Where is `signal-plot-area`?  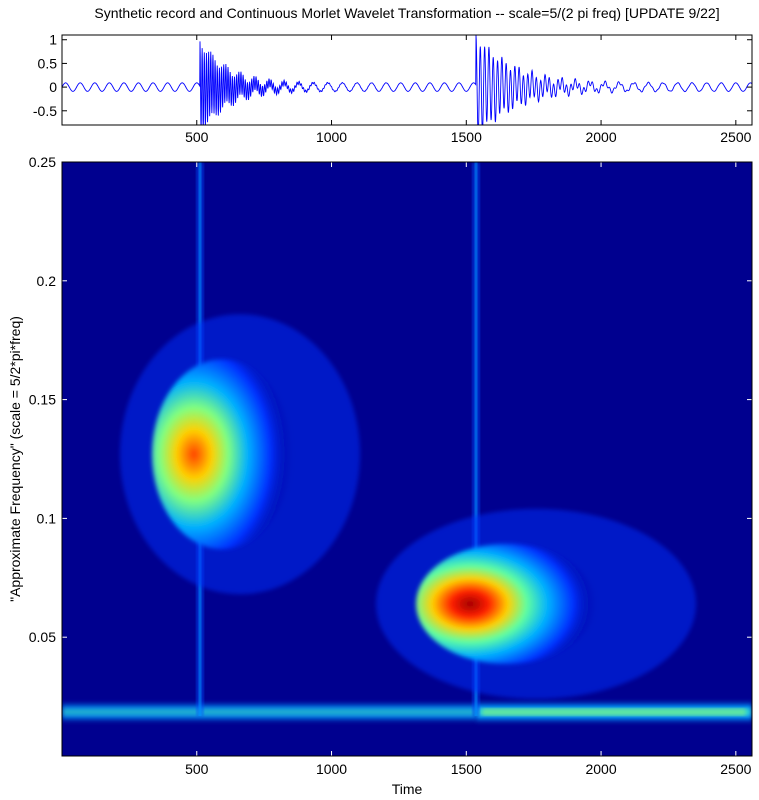
signal-plot-area is located at coordinates (407, 80).